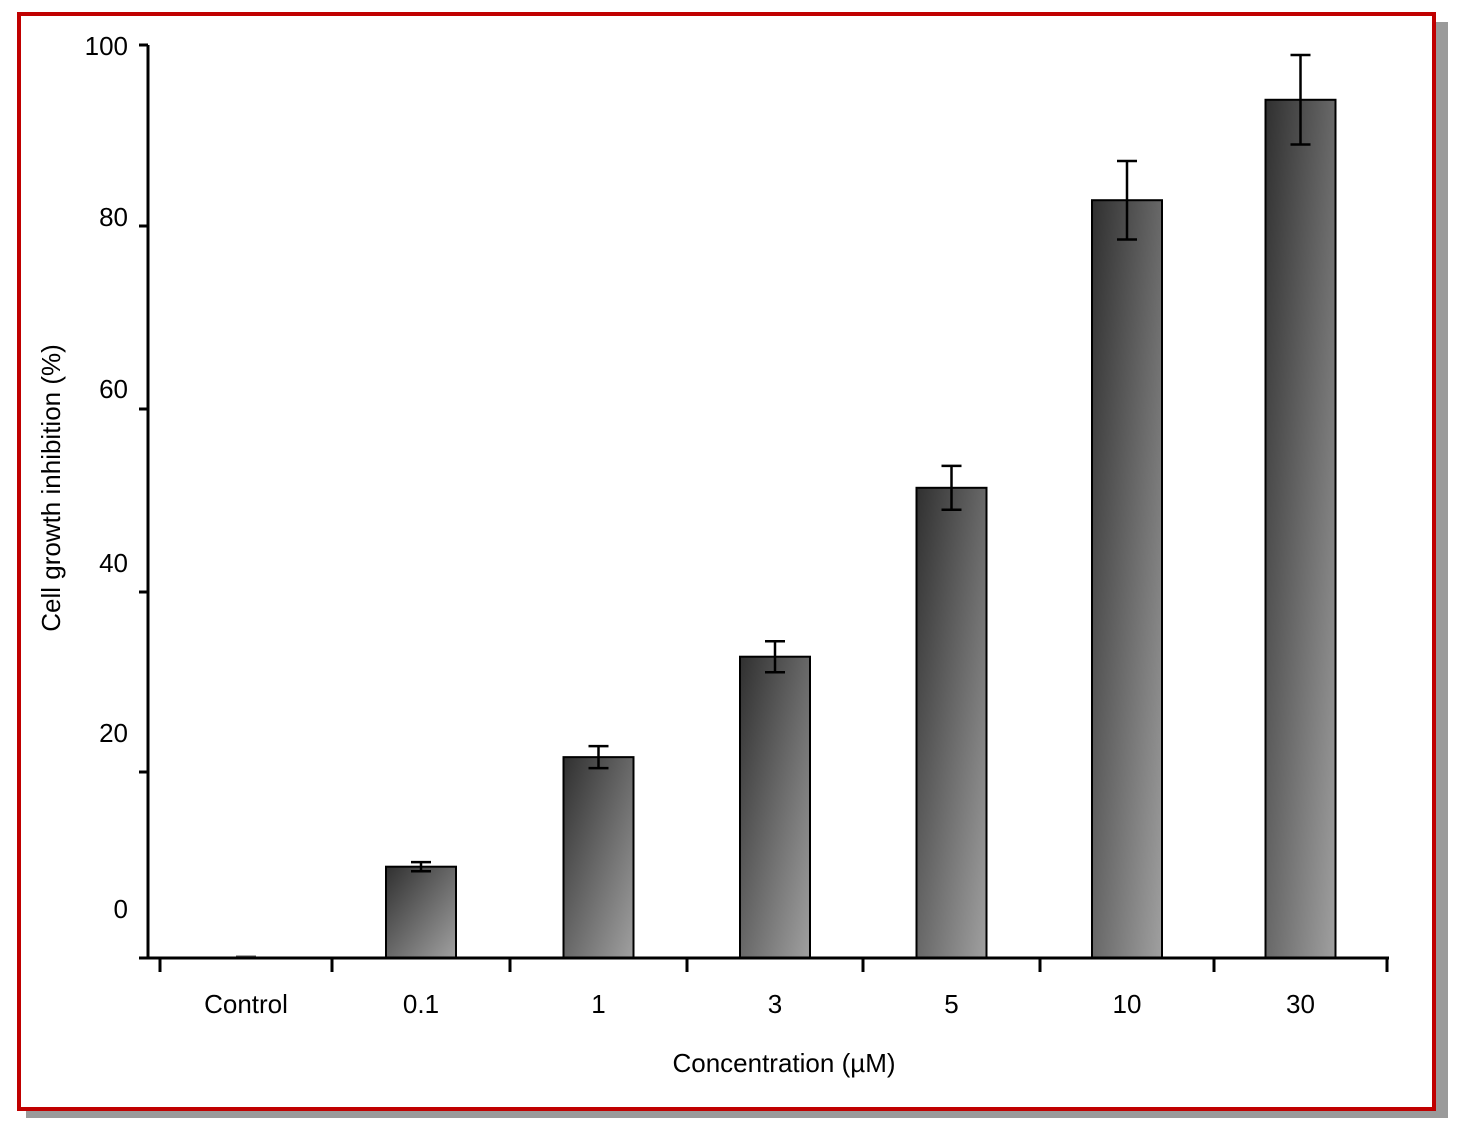  Describe the element at coordinates (113, 217) in the screenshot. I see `y-tick-label: 80` at that location.